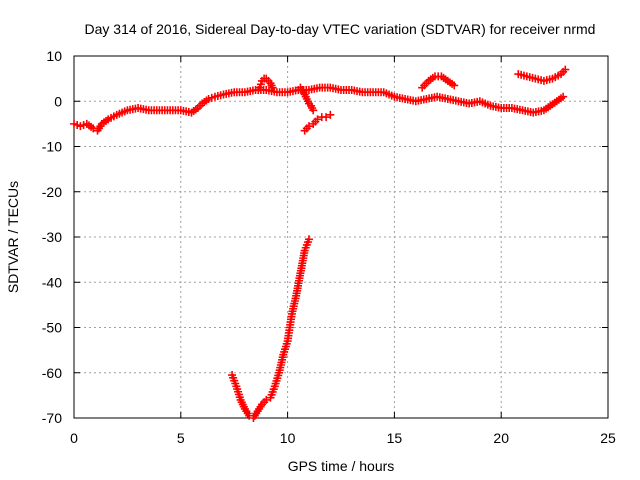  Describe the element at coordinates (52, 282) in the screenshot. I see `y-tick-label: -40` at that location.